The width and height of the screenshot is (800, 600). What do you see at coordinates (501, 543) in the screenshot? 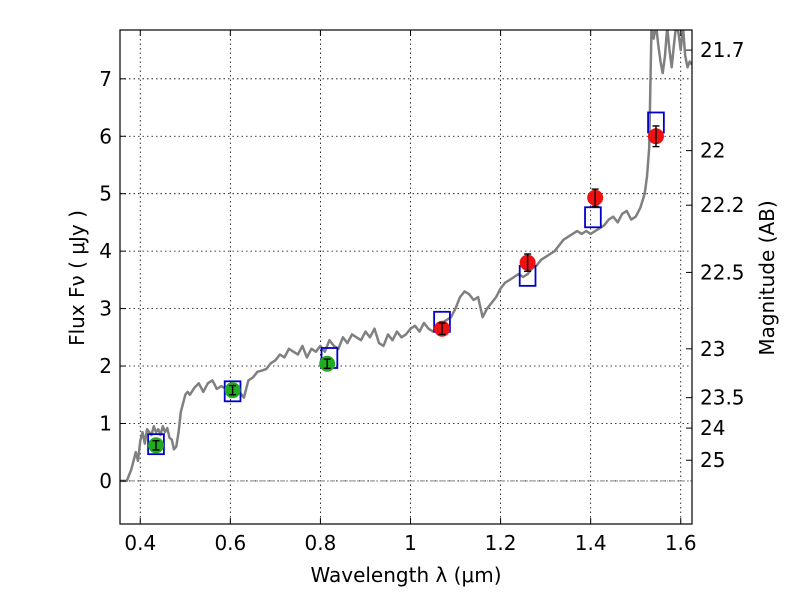
I see `x-tick-label: 1.2` at bounding box center [501, 543].